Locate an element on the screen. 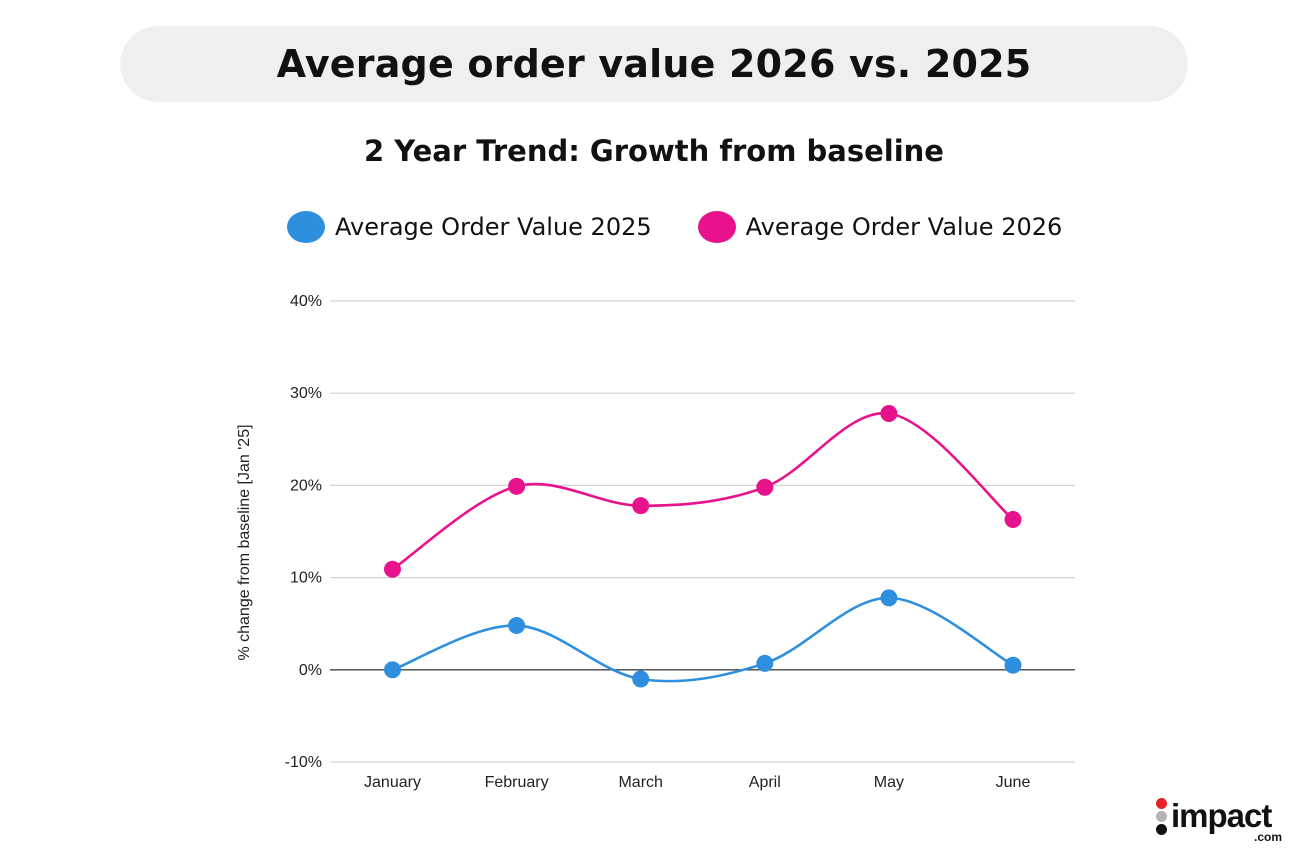 This screenshot has width=1308, height=868. data-point-2026-june is located at coordinates (1013, 520).